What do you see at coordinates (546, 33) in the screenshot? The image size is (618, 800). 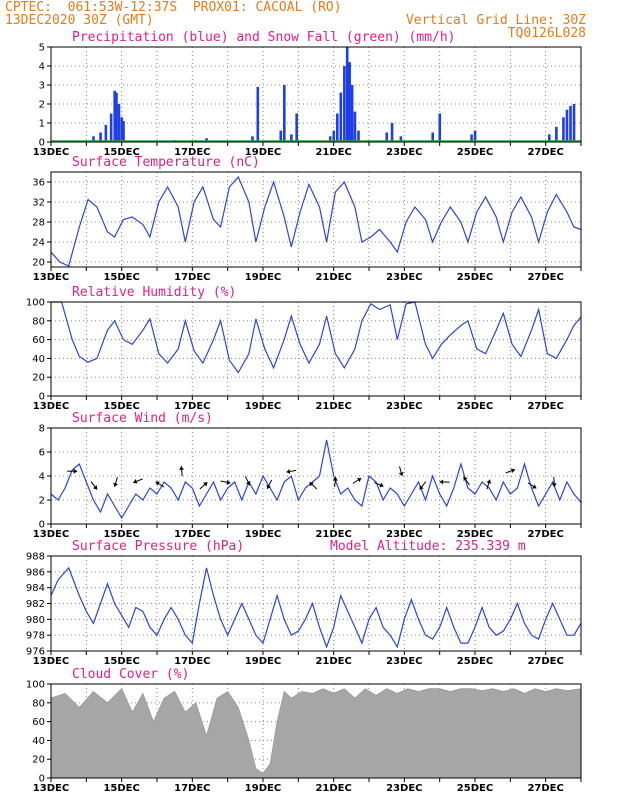 I see `header-model-code: TQ0126L028` at bounding box center [546, 33].